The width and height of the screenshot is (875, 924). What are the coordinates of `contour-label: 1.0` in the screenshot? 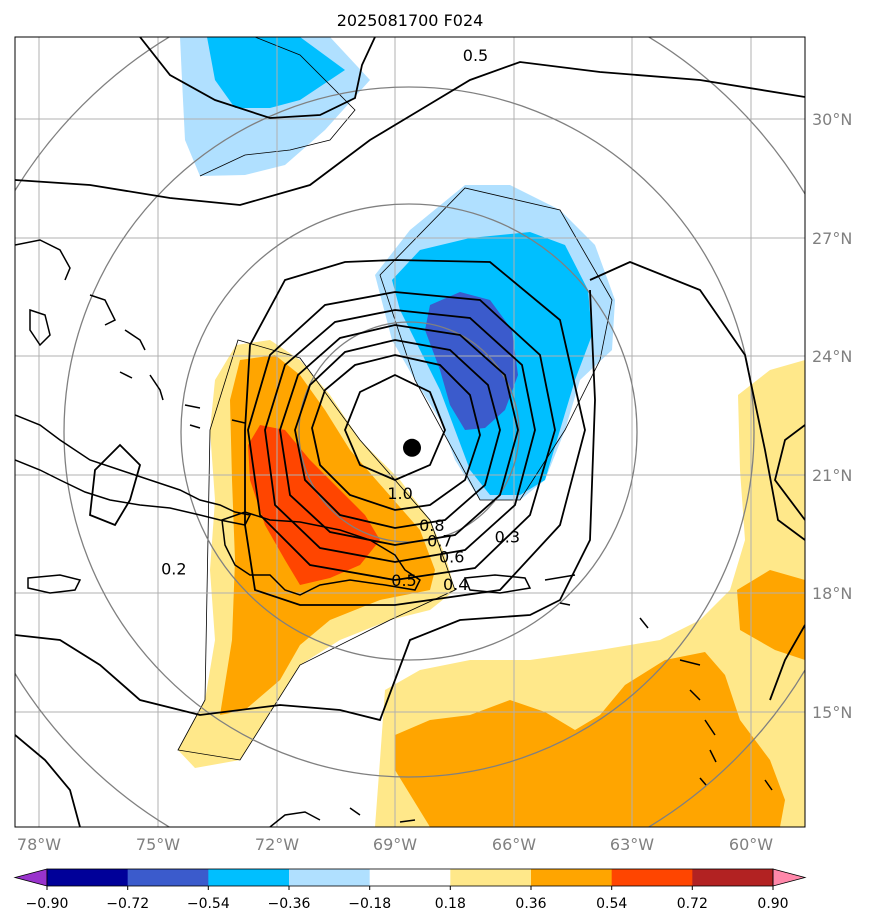 It's located at (399, 493).